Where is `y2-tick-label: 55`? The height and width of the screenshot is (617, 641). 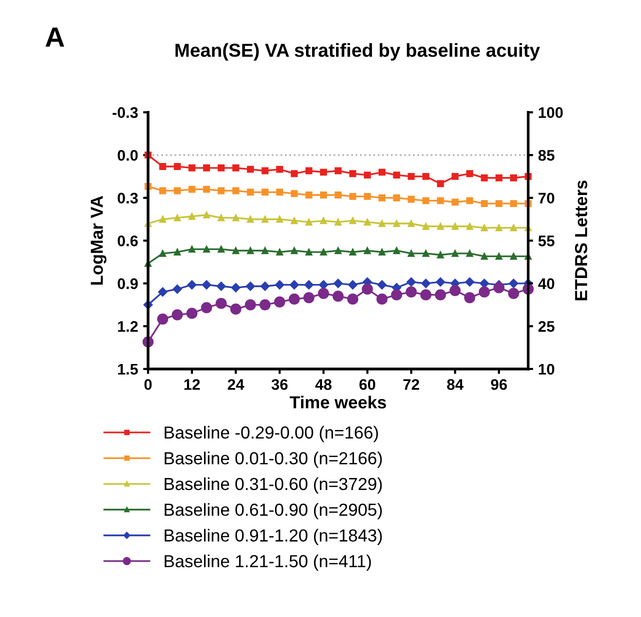 y2-tick-label: 55 is located at coordinates (546, 241).